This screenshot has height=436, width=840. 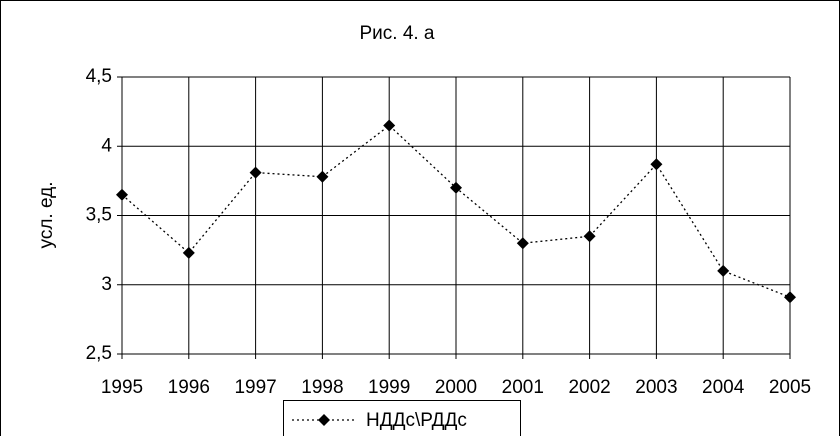 I want to click on y-tick-label: 2,5, so click(x=99, y=353).